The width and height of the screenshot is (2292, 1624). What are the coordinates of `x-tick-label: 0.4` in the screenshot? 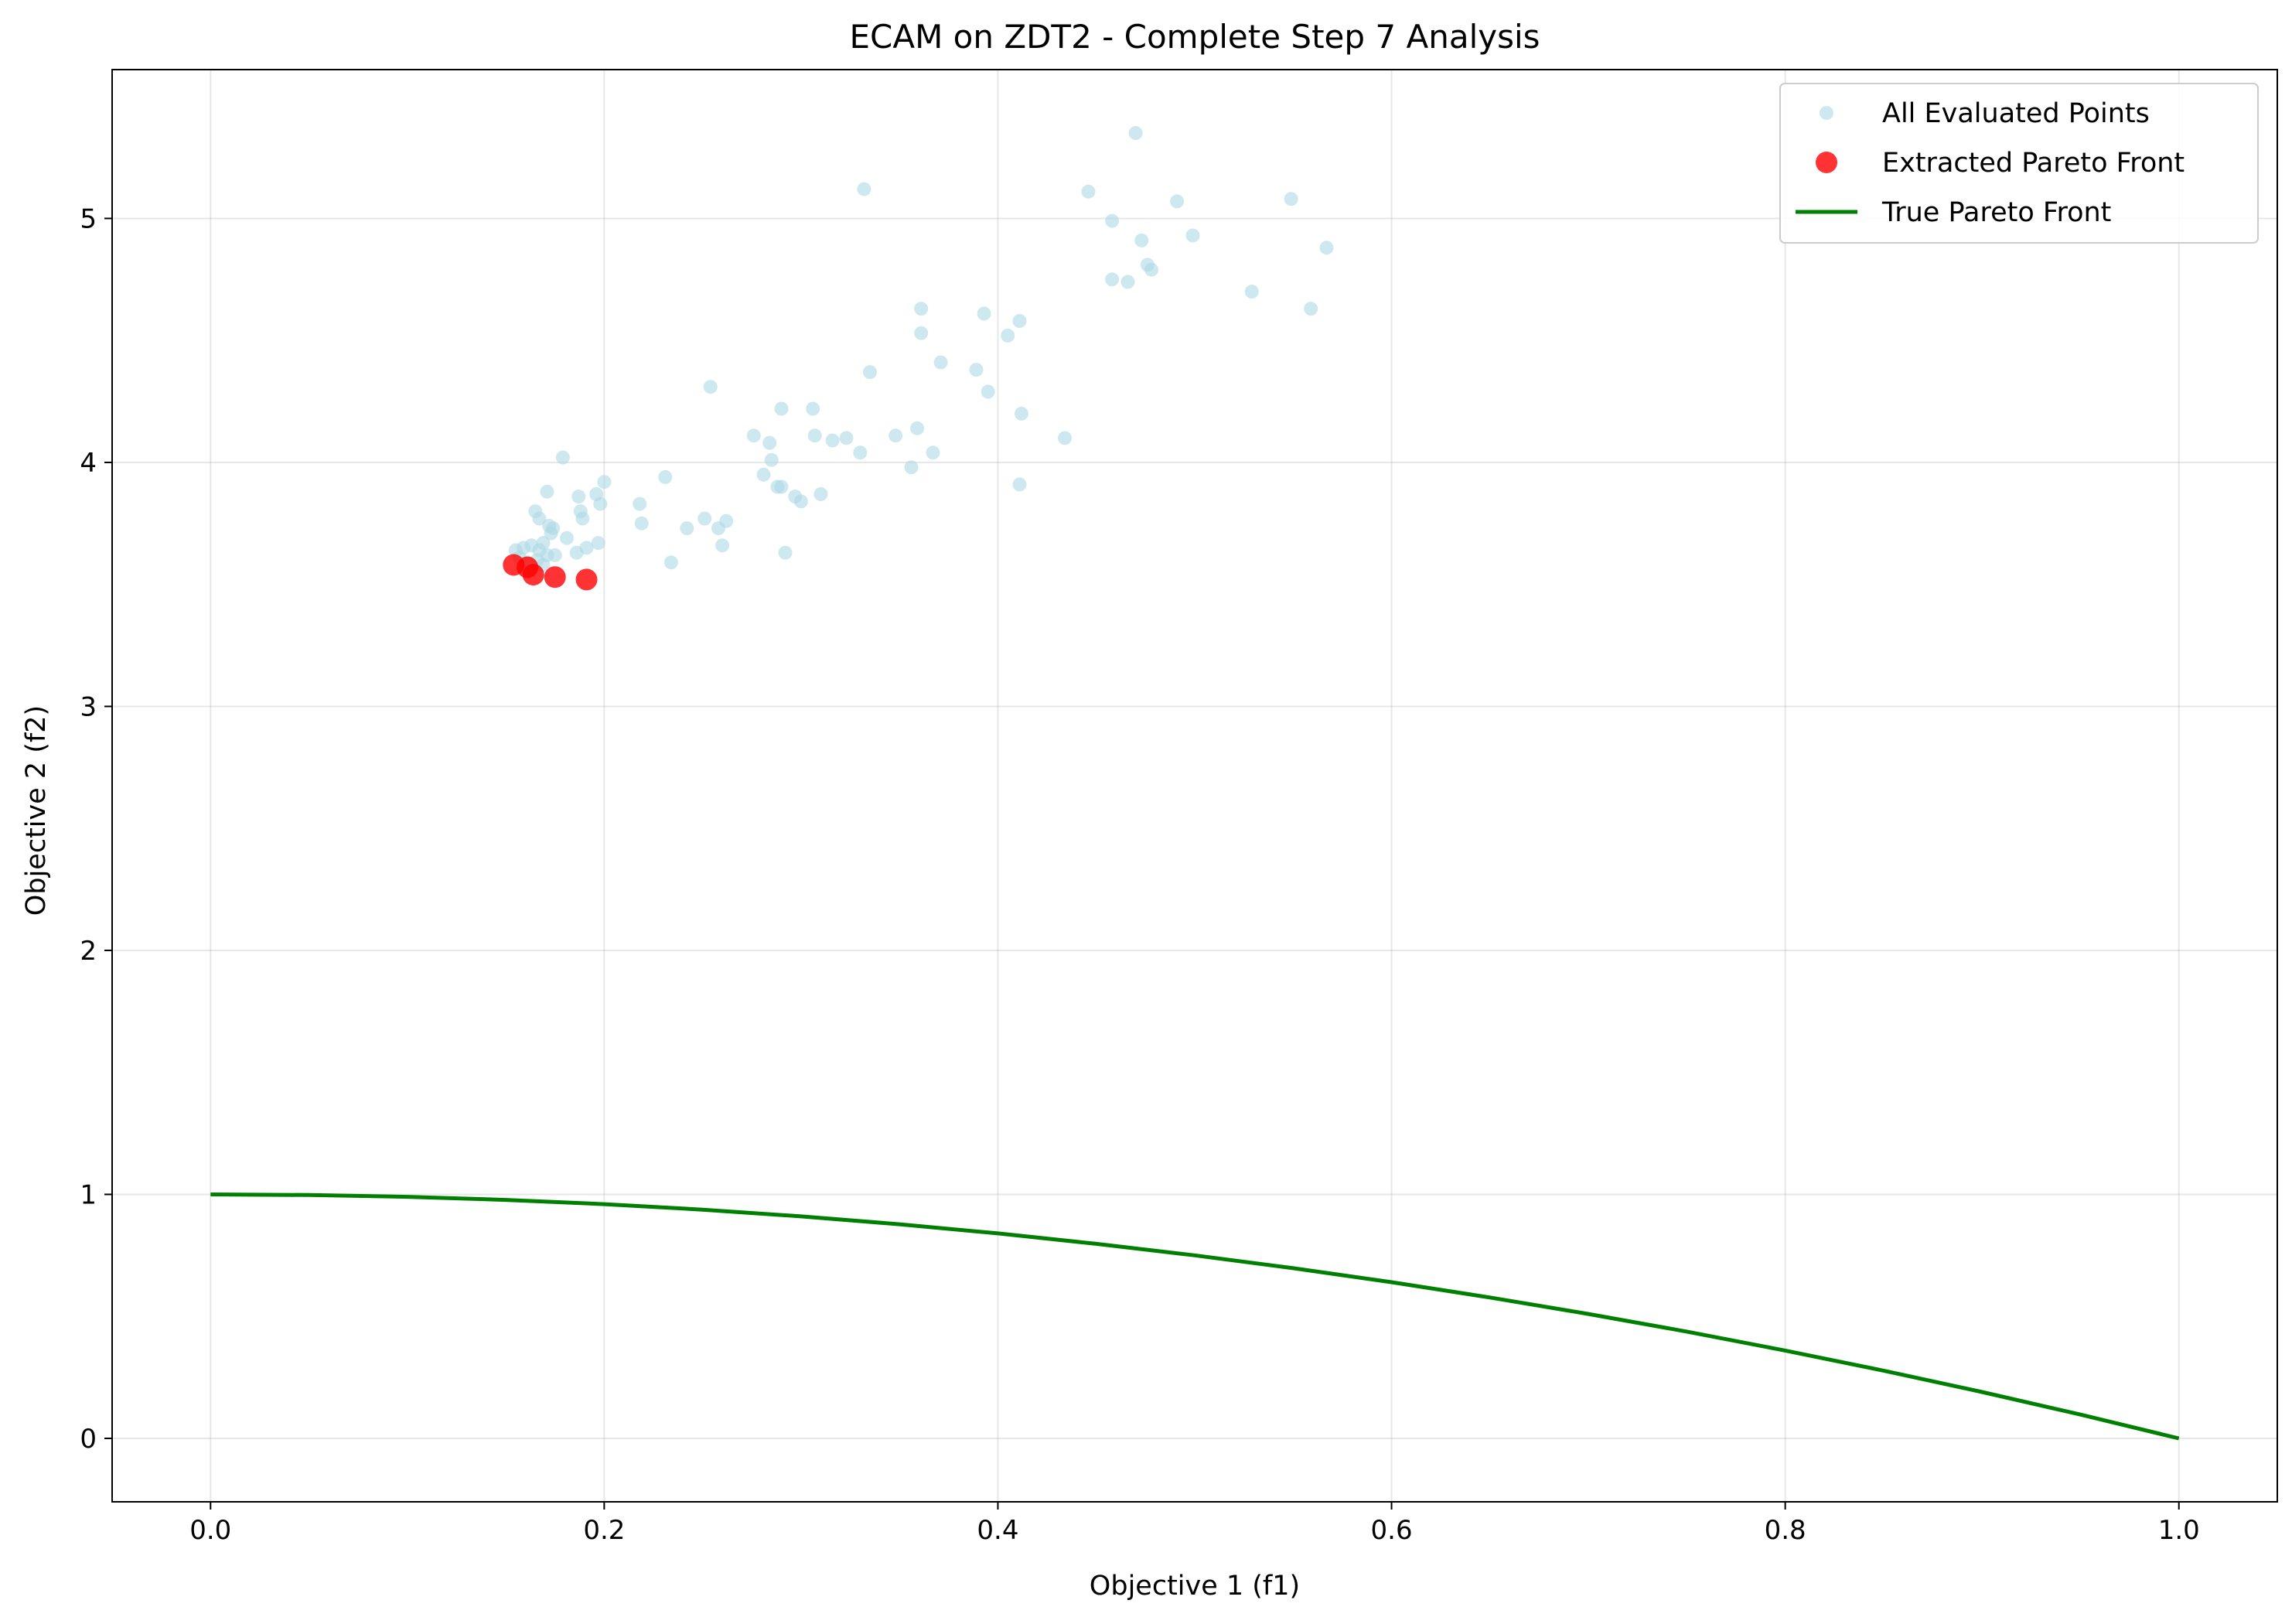 It's located at (998, 1530).